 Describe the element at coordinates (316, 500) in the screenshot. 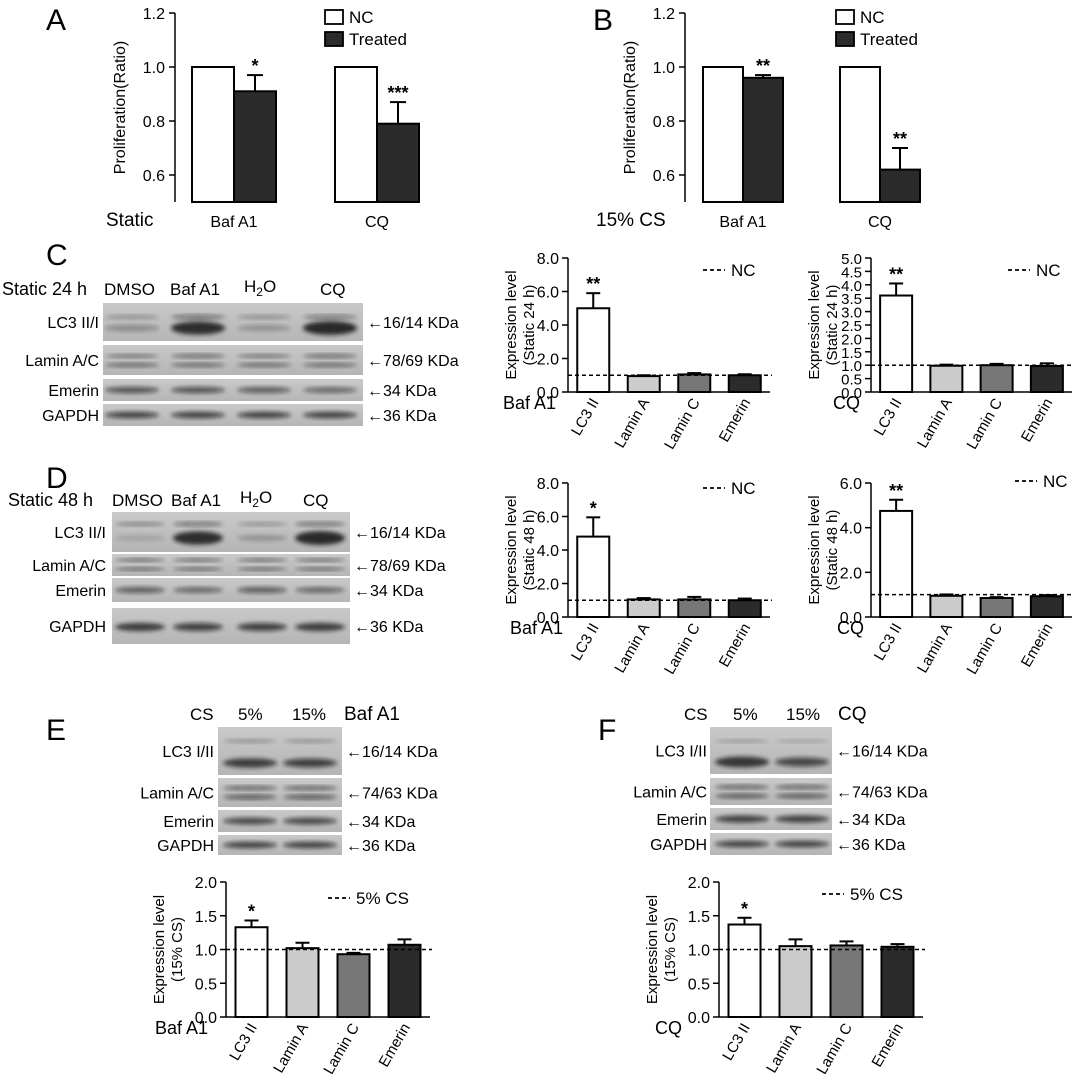

I see `lane-label-cq: CQ` at that location.